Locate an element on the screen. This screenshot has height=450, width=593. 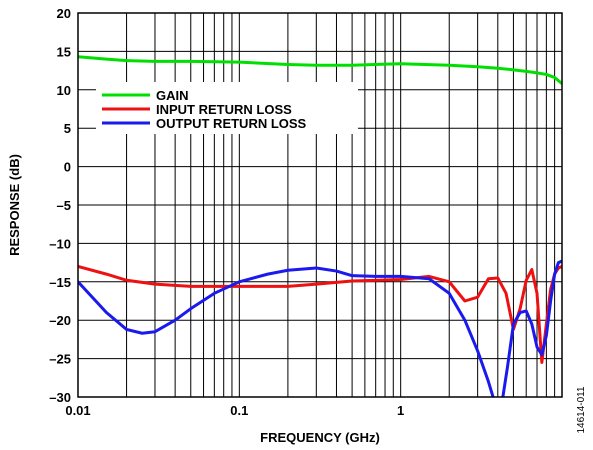
y-axis-title: RESPONSE (dB) is located at coordinates (14, 205).